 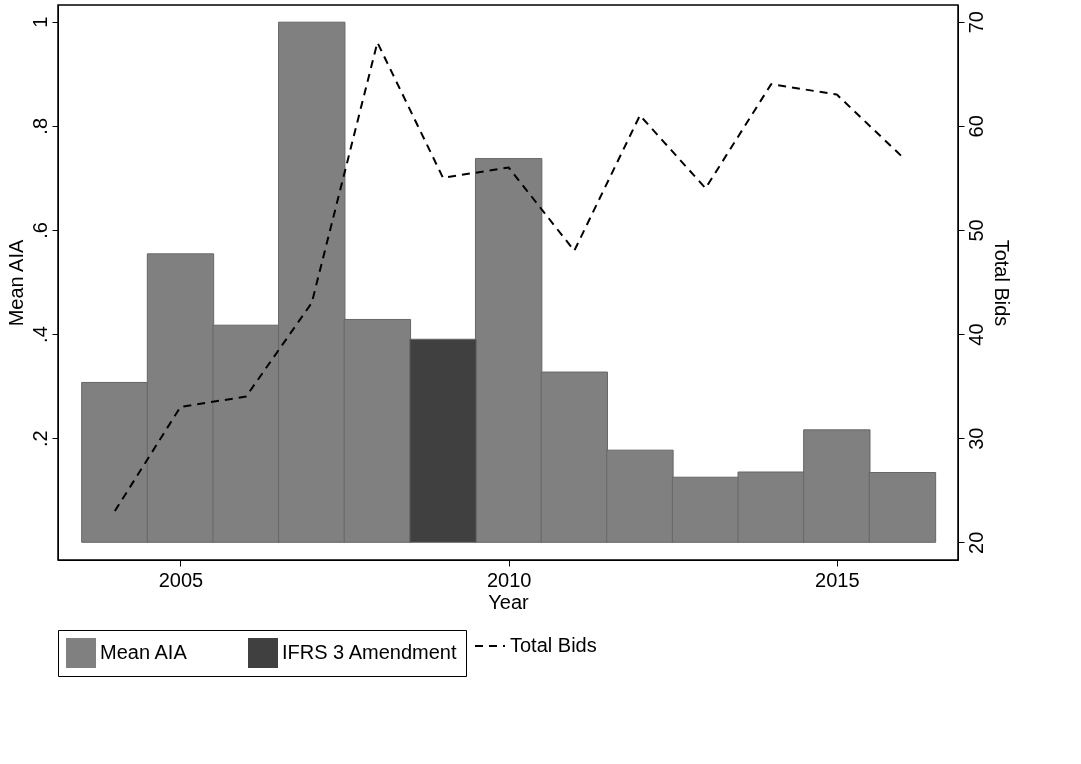 What do you see at coordinates (975, 126) in the screenshot?
I see `y2-tick-label: 60` at bounding box center [975, 126].